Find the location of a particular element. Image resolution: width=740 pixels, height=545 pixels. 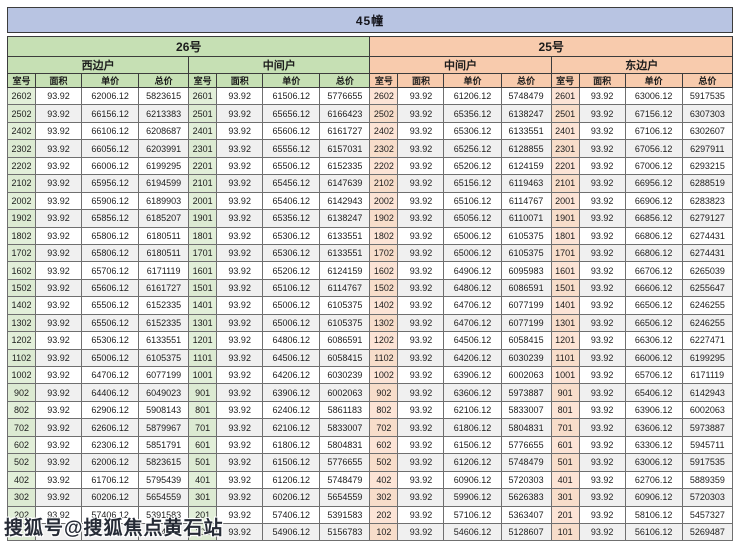

unit-price-cell: 65856.12 is located at coordinates (110, 218).